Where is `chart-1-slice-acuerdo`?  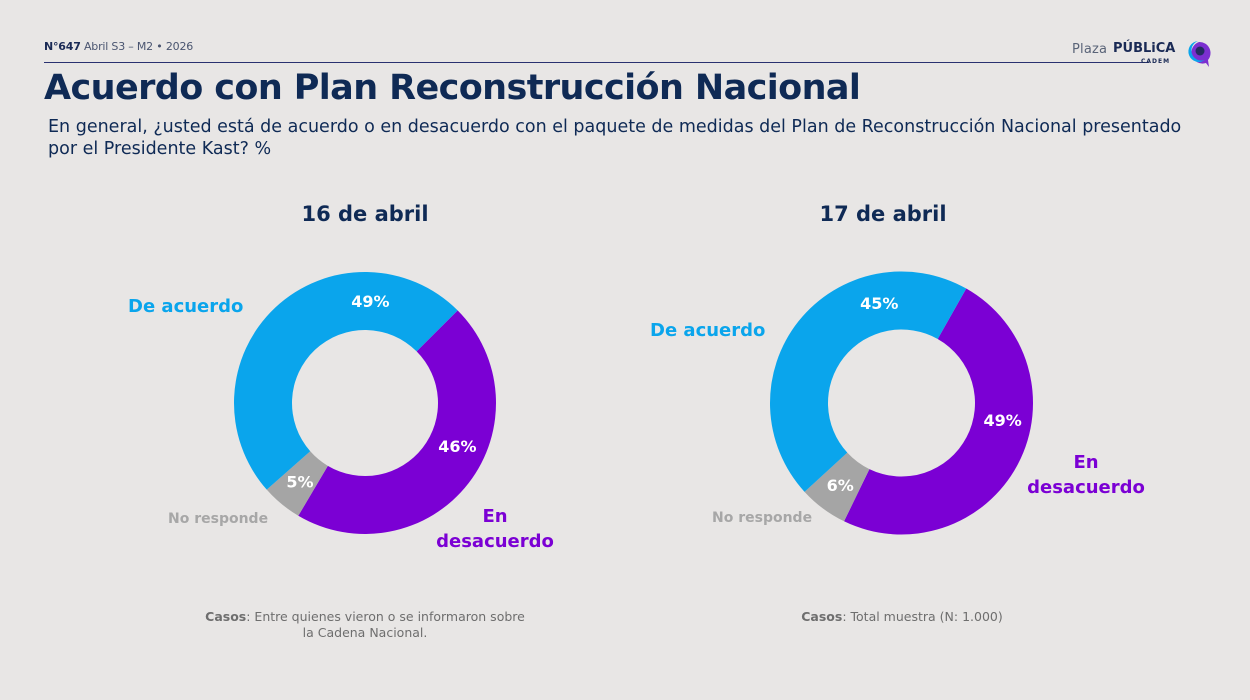 chart-1-slice-acuerdo is located at coordinates (345, 380).